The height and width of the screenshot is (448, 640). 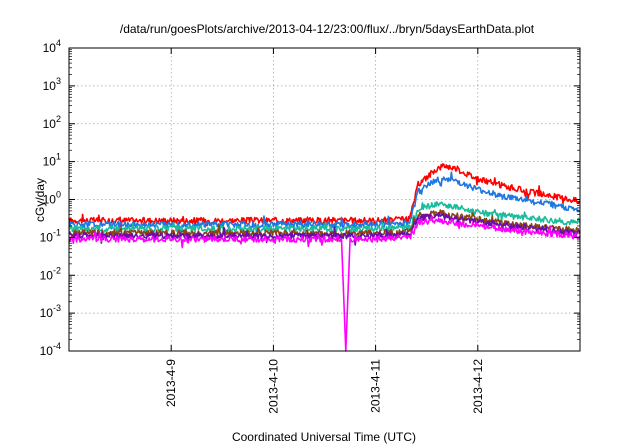 I want to click on y-axis-label: cGy/day, so click(x=40, y=200).